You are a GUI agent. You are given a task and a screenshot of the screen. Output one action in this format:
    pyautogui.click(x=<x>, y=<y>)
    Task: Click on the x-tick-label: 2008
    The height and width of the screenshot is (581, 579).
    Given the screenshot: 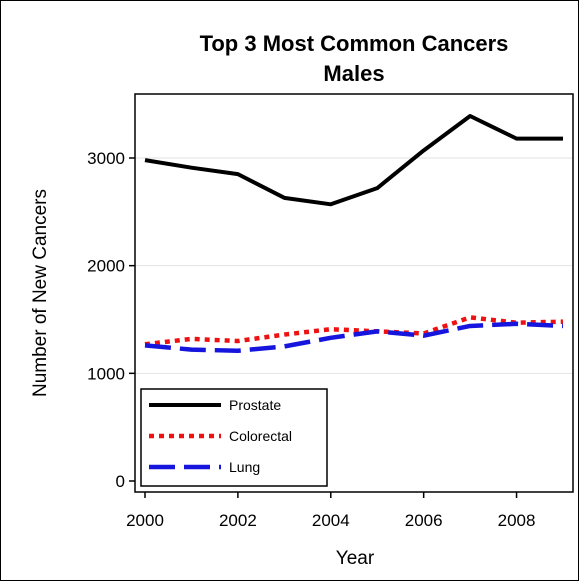 What is the action you would take?
    pyautogui.click(x=517, y=520)
    